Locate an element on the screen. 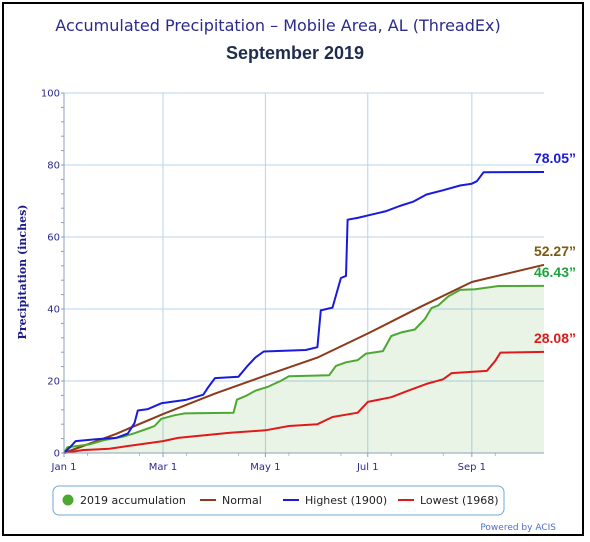 The image size is (590, 542). y-tick-label: 40 is located at coordinates (53, 310).